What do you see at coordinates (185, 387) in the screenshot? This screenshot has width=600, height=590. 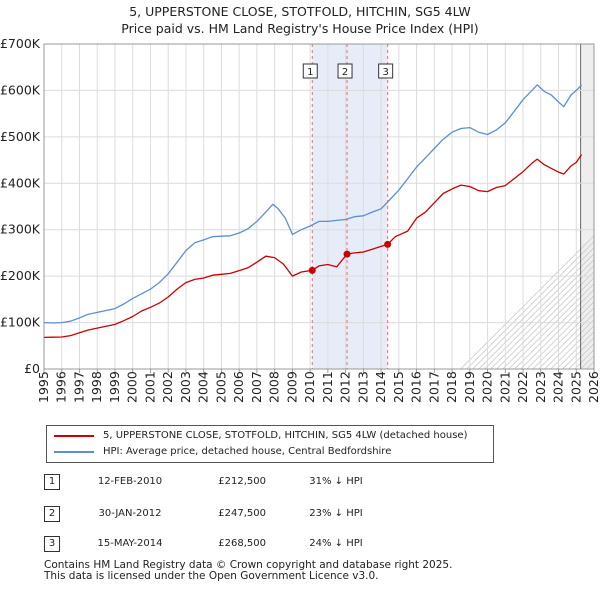 I see `x-tick-label: 2003` at bounding box center [185, 387].